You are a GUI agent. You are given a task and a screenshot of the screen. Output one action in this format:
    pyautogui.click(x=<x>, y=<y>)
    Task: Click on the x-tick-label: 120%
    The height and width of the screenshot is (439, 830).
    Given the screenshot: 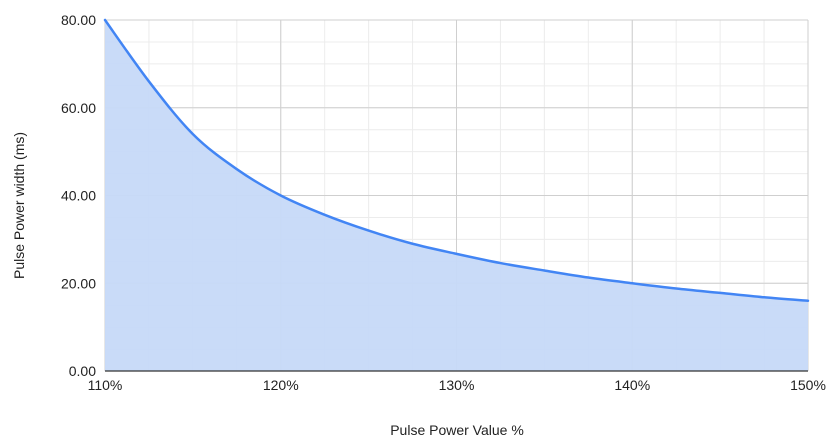 What is the action you would take?
    pyautogui.click(x=281, y=385)
    